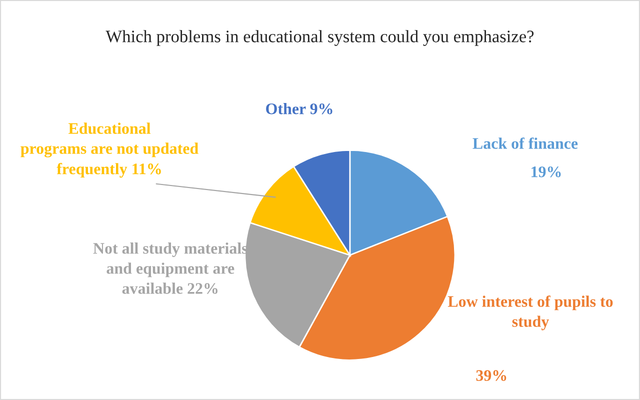 Image resolution: width=640 pixels, height=400 pixels. Describe the element at coordinates (491, 375) in the screenshot. I see `data-label: 39%` at that location.